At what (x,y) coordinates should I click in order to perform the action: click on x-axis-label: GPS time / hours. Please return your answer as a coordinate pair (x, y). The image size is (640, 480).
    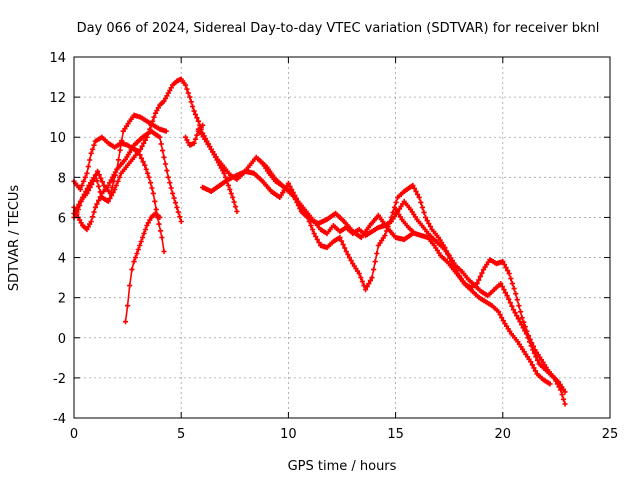
    Looking at the image, I should click on (342, 466).